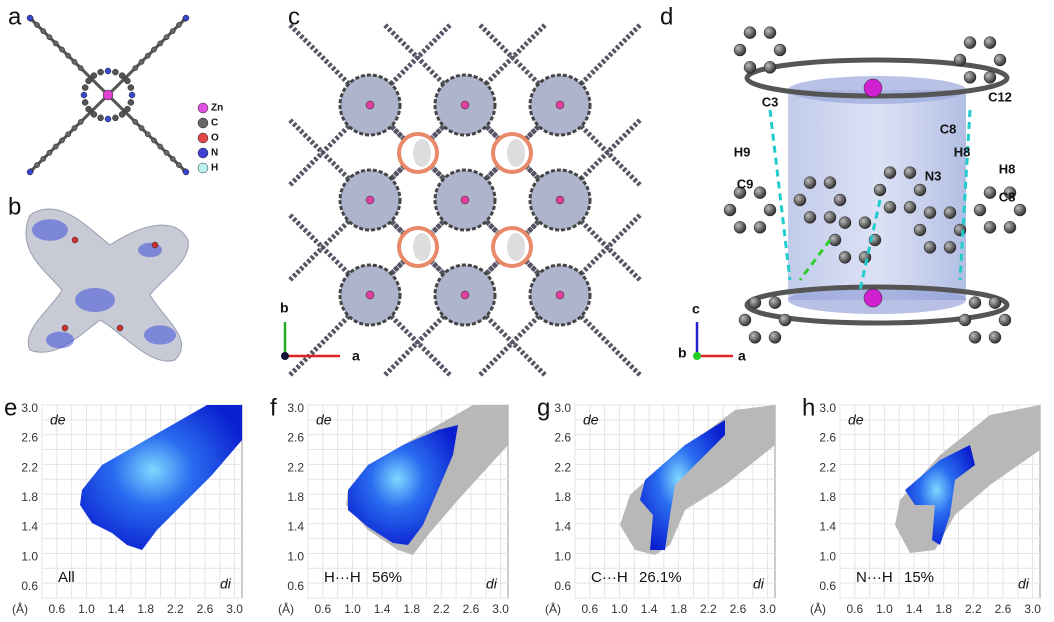 This screenshot has height=622, width=1054. What do you see at coordinates (161, 477) in the screenshot?
I see `fingerprint-contact` at bounding box center [161, 477].